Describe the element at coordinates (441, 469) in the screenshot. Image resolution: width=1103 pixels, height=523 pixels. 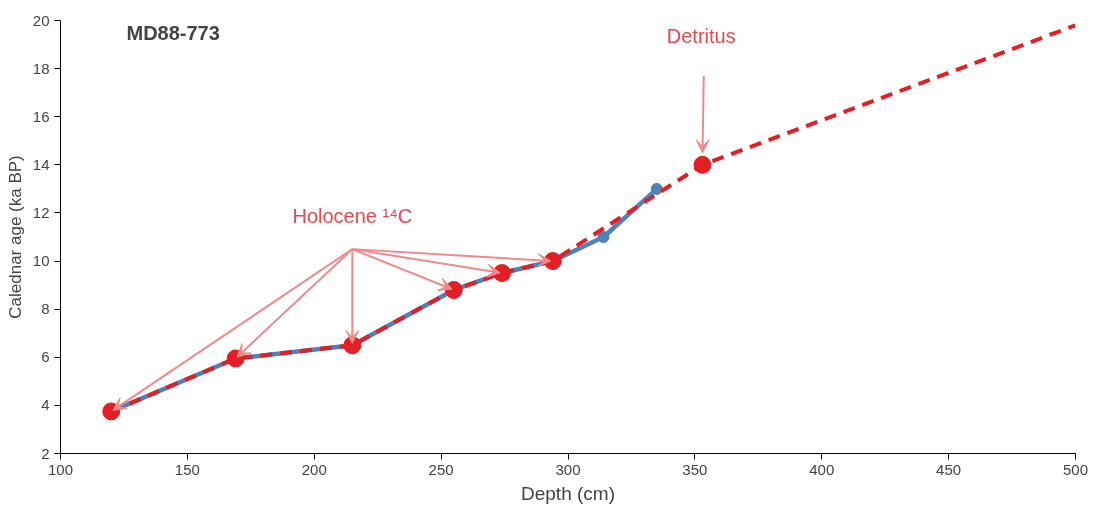
I see `x-tick-label: 250` at that location.